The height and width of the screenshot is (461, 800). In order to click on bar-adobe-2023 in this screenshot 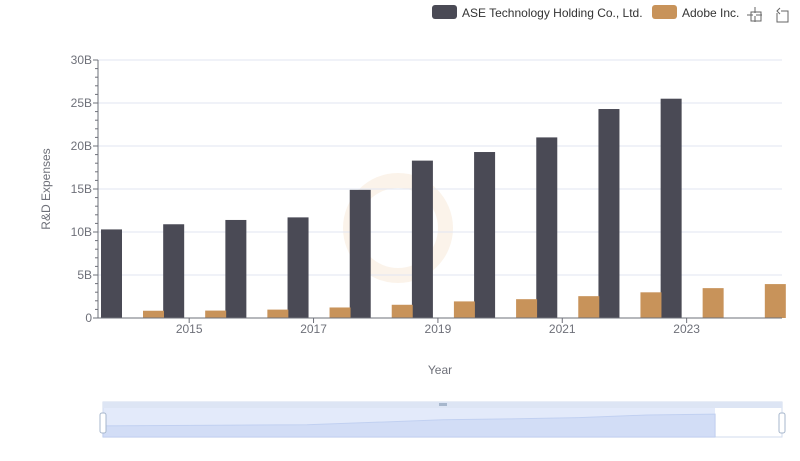, I will do `click(713, 303)`.